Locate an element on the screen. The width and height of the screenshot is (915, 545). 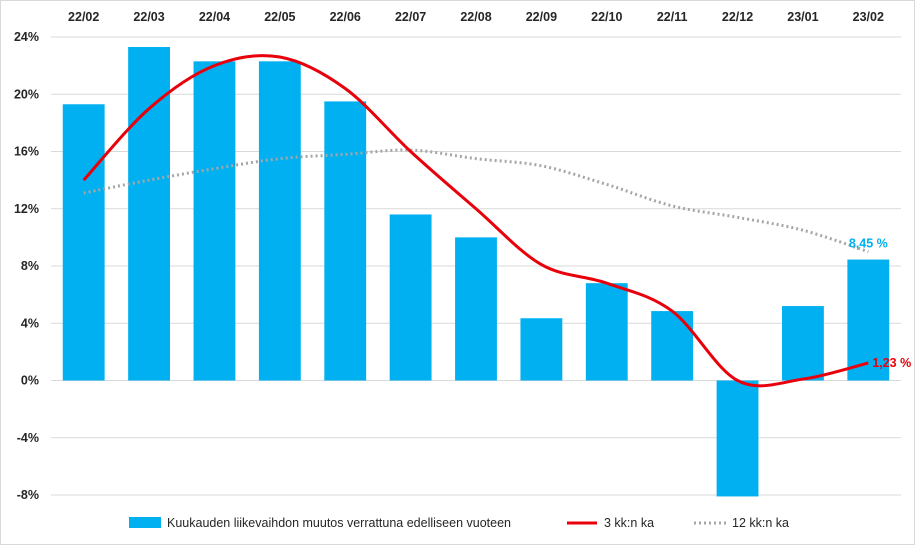
y-tick-label: 24% is located at coordinates (26, 37).